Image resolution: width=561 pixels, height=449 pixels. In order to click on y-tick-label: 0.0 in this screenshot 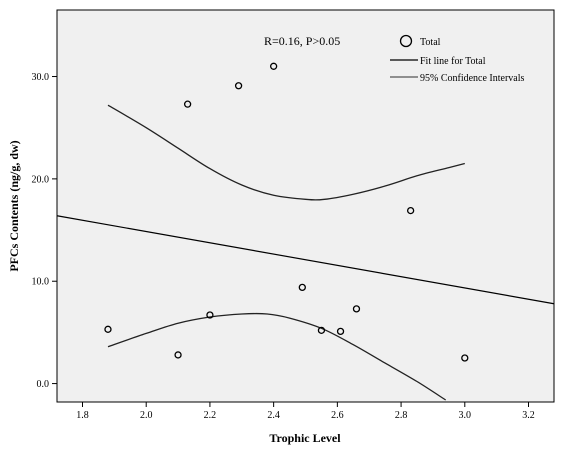, I will do `click(43, 384)`.